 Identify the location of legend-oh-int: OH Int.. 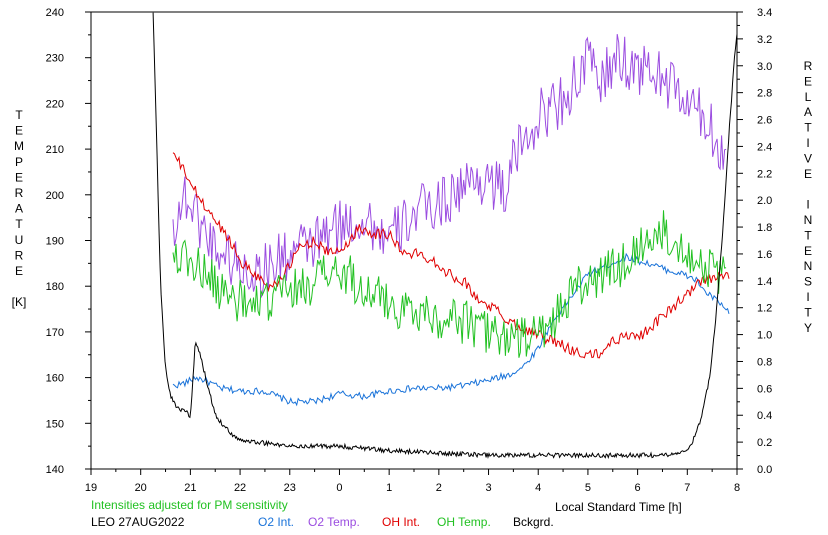
(401, 522).